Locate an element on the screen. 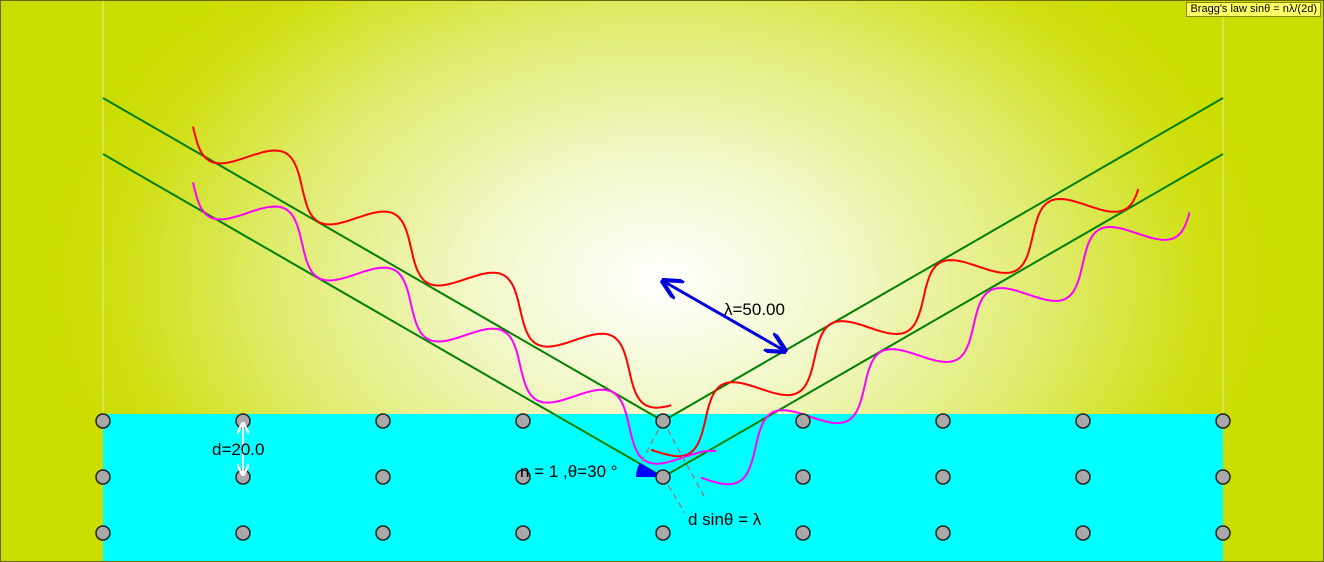 The image size is (1324, 562). wavelength-arrow is located at coordinates (724, 316).